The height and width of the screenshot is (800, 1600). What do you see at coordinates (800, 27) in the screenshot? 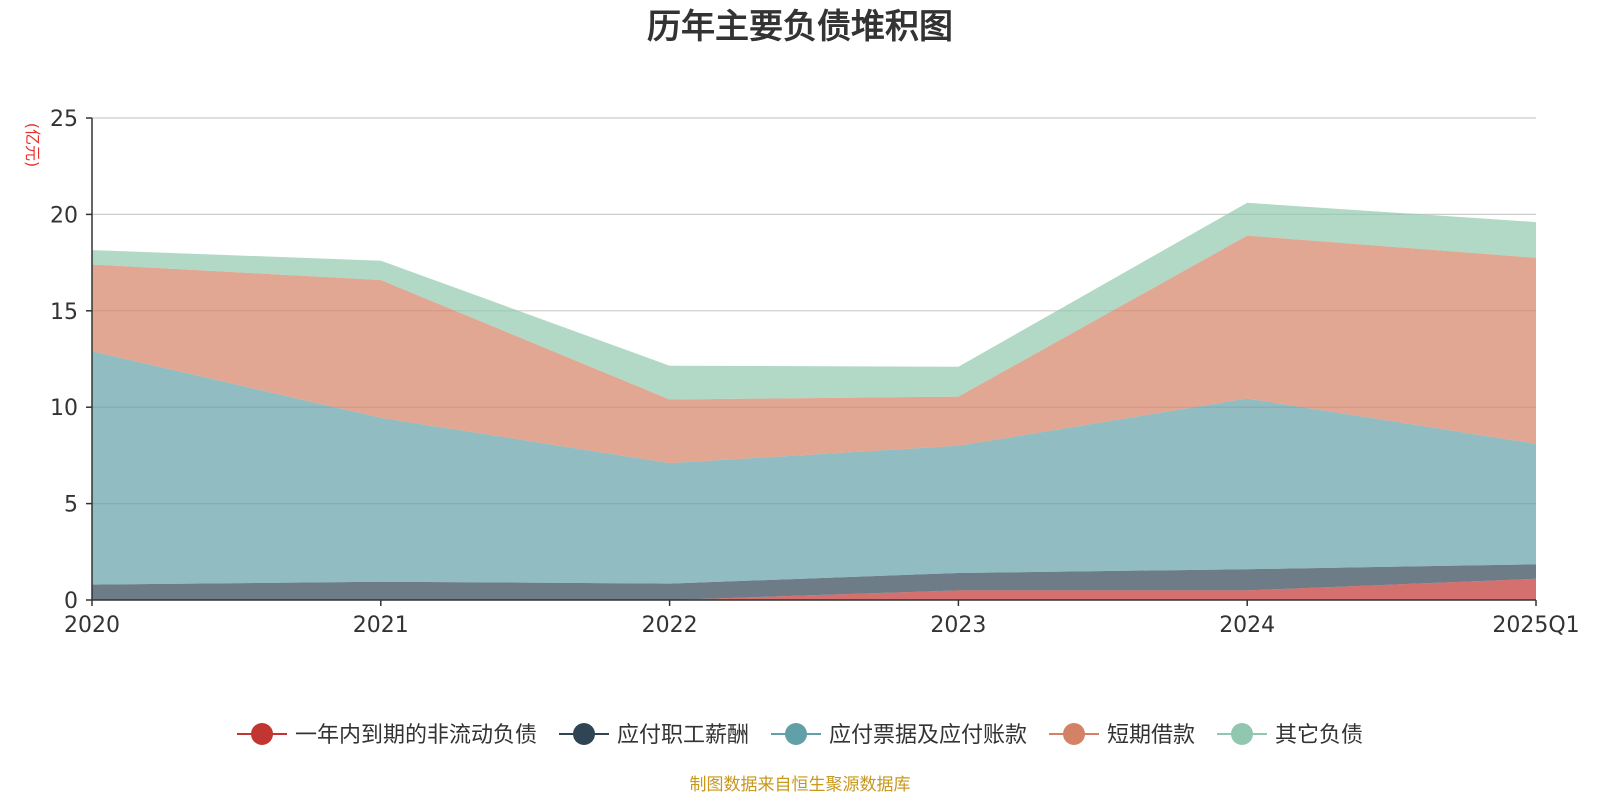
I see `chart-title: 历年主要负债堆积图` at bounding box center [800, 27].